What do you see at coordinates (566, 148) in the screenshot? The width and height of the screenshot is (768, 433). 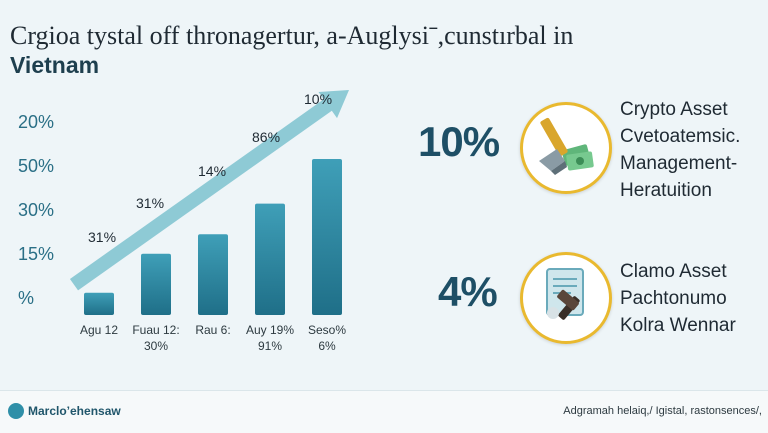 I see `hammer-money-icon` at bounding box center [566, 148].